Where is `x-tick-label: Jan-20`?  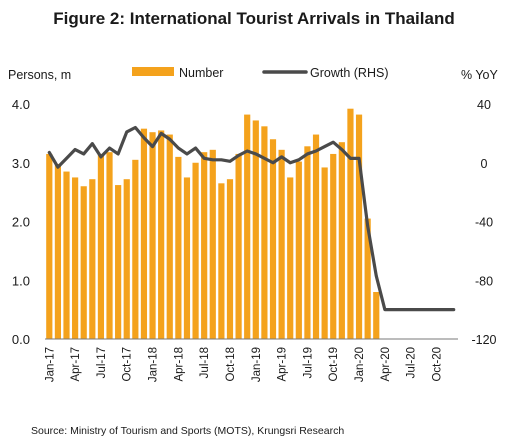 x-tick-label: Jan-20 is located at coordinates (360, 364).